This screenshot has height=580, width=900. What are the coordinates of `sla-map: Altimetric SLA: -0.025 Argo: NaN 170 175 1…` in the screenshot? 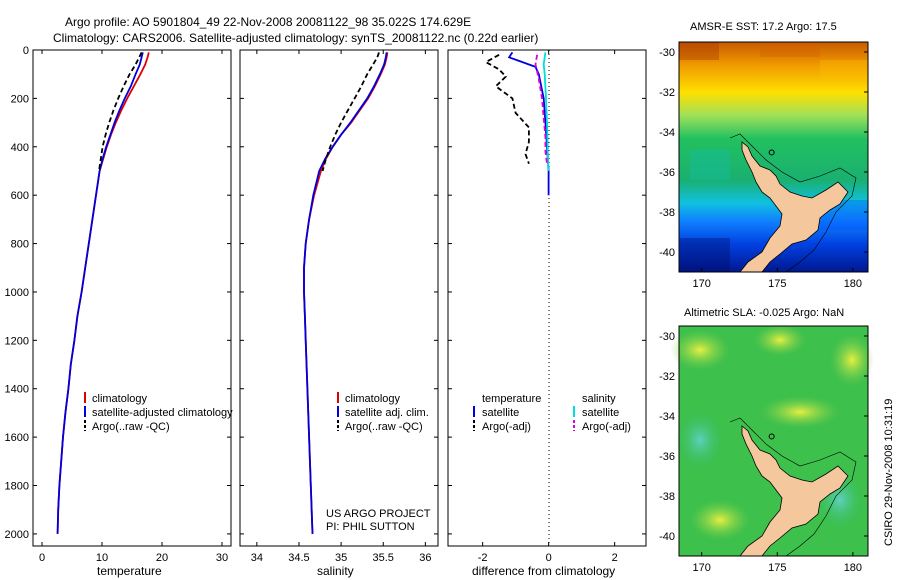 It's located at (766, 440).